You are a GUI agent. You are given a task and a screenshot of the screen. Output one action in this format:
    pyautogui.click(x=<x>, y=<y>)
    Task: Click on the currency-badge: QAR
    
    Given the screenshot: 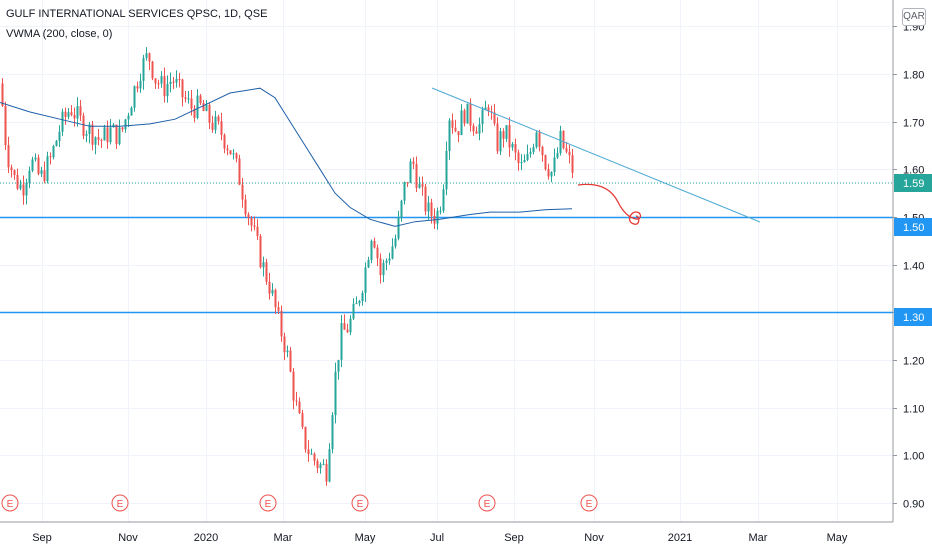 What is the action you would take?
    pyautogui.click(x=914, y=17)
    